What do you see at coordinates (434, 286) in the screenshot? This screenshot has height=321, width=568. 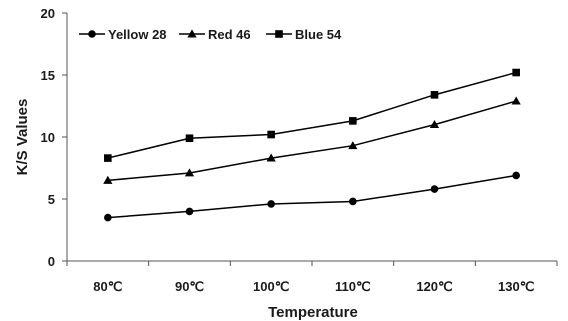 I see `x-tick-label: 120℃` at bounding box center [434, 286].